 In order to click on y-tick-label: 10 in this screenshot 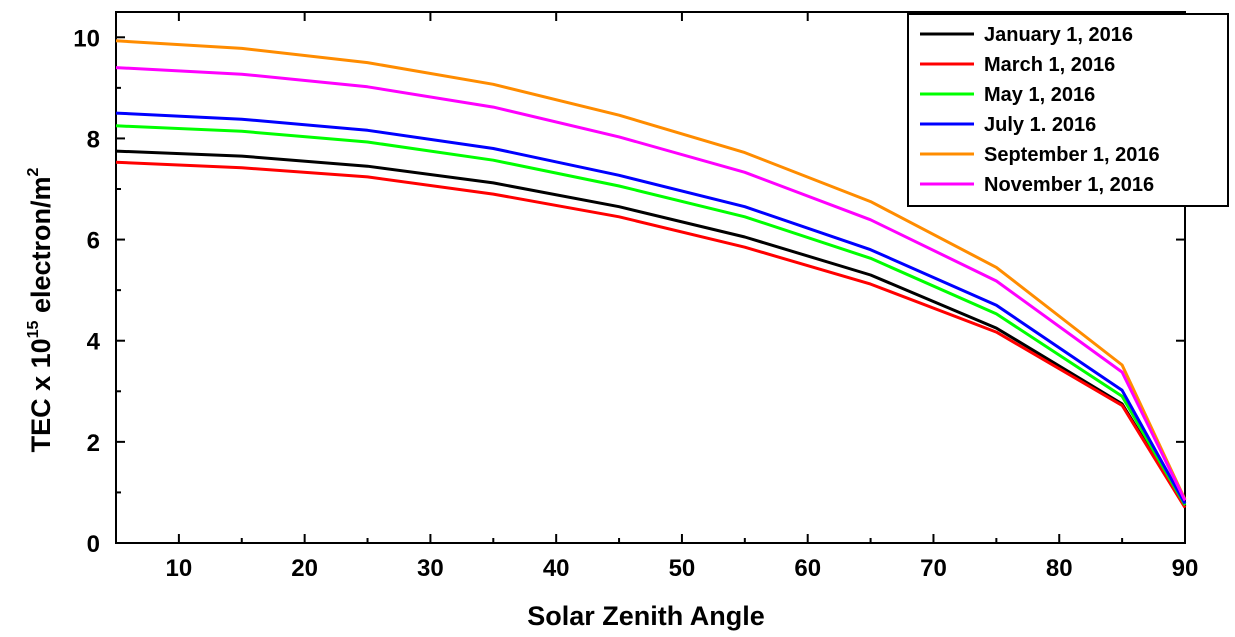, I will do `click(86, 38)`.